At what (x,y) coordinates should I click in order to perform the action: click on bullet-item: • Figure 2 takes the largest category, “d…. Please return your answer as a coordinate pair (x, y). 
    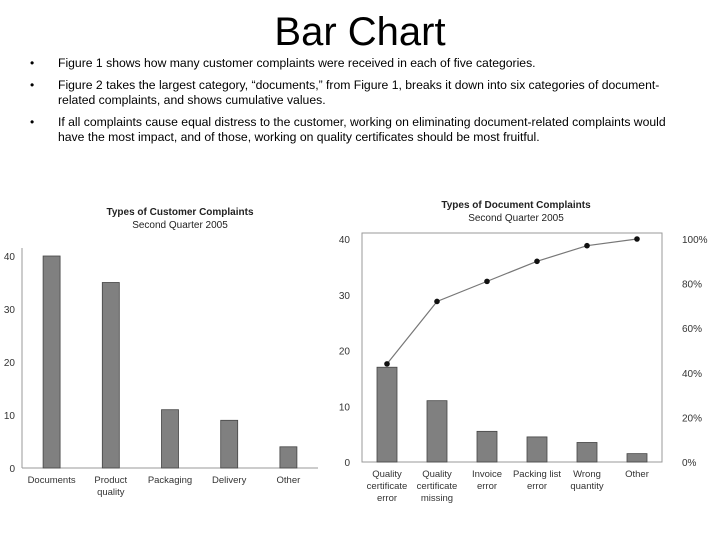
    Looking at the image, I should click on (358, 93).